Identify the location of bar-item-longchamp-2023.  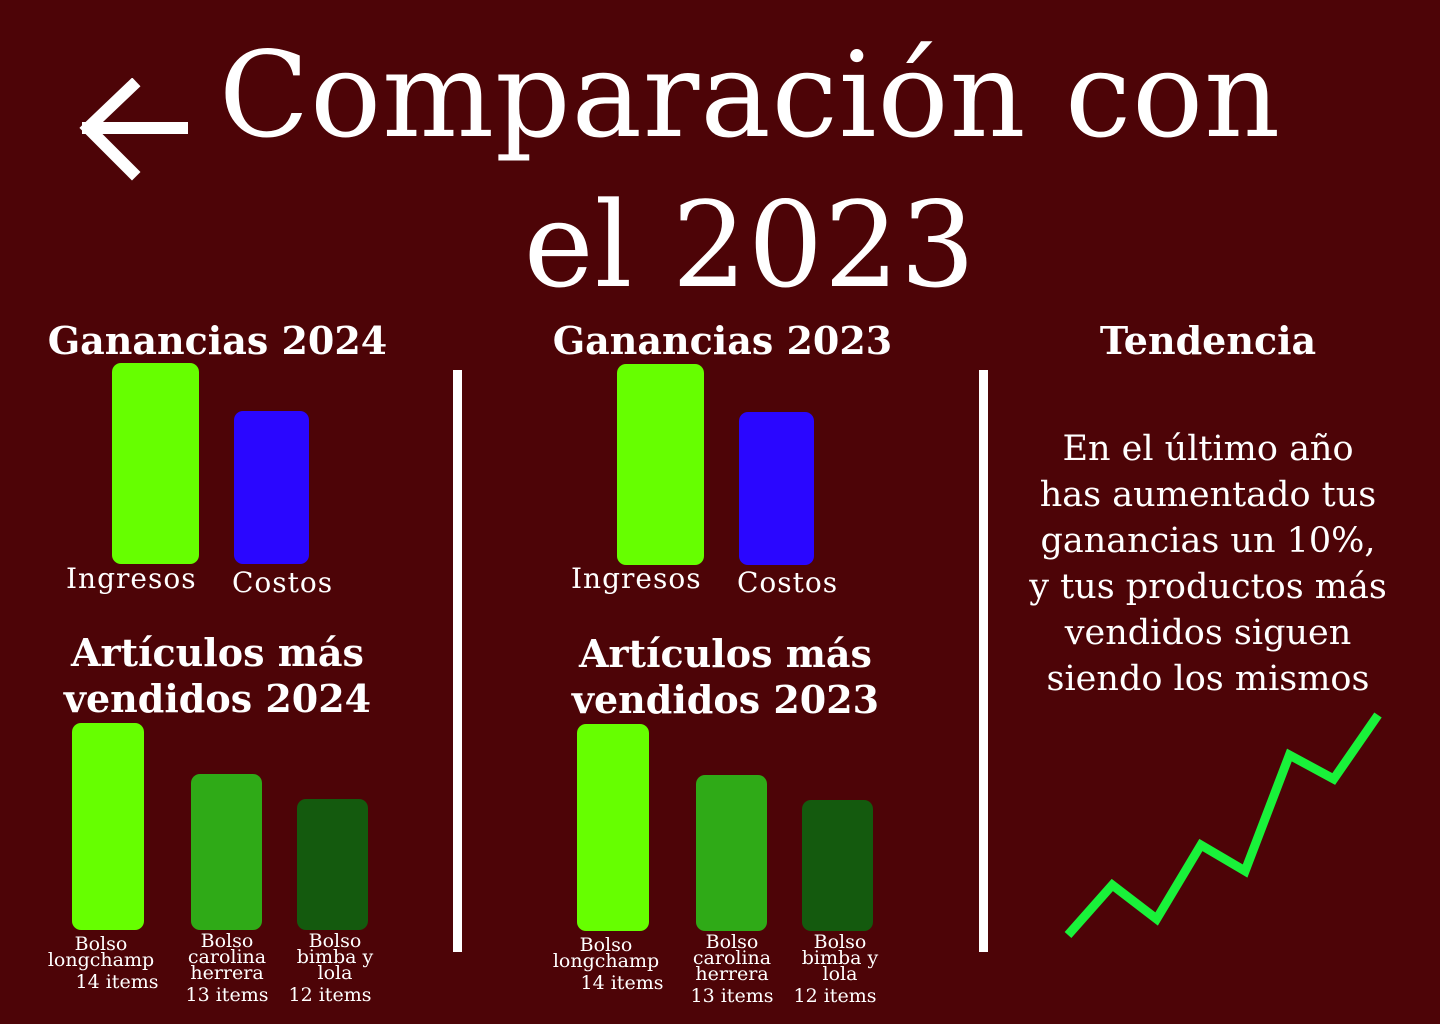
(613, 827).